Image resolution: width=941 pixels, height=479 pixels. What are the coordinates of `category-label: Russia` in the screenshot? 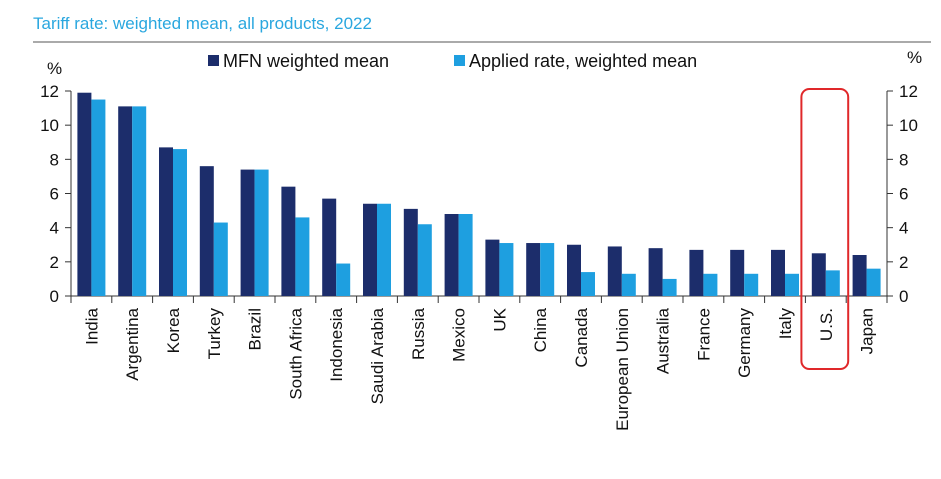 It's located at (418, 333).